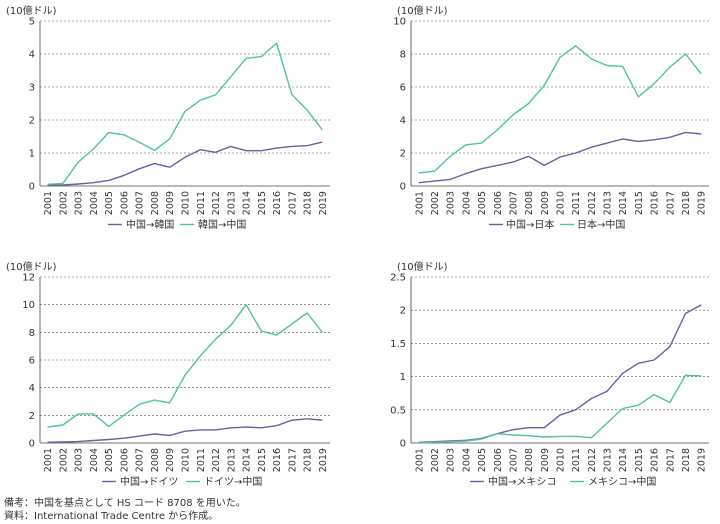 This screenshot has height=524, width=720. I want to click on y-tick-label: 1.5, so click(398, 344).